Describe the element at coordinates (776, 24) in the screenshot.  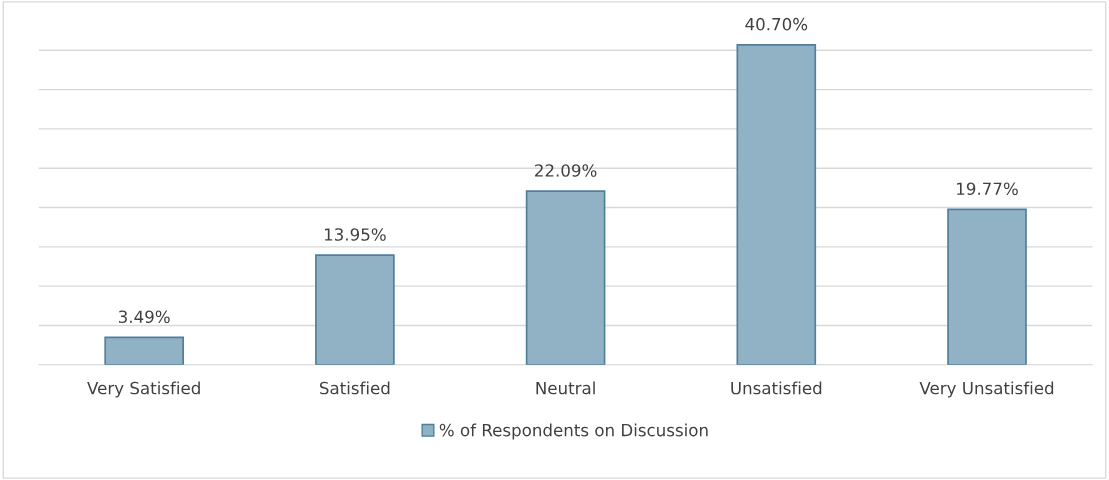
I see `data-label: 40.70%` at that location.